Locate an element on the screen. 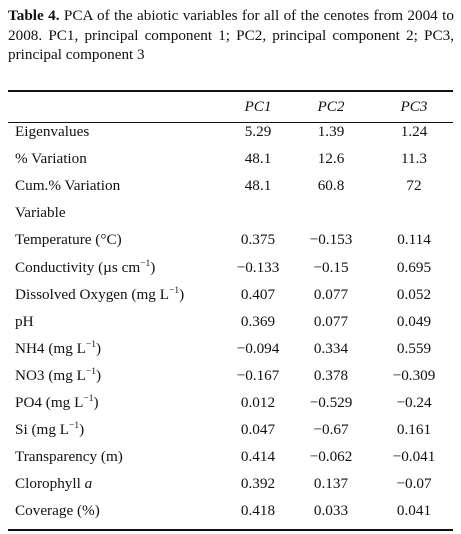 The height and width of the screenshot is (534, 461). row-label: Transparency (m) is located at coordinates (69, 457).